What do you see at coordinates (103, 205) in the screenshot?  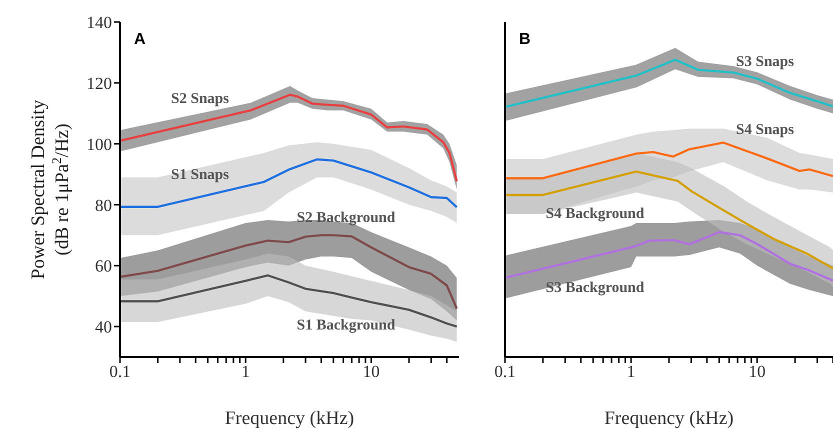 I see `y-tick-label: 80` at bounding box center [103, 205].